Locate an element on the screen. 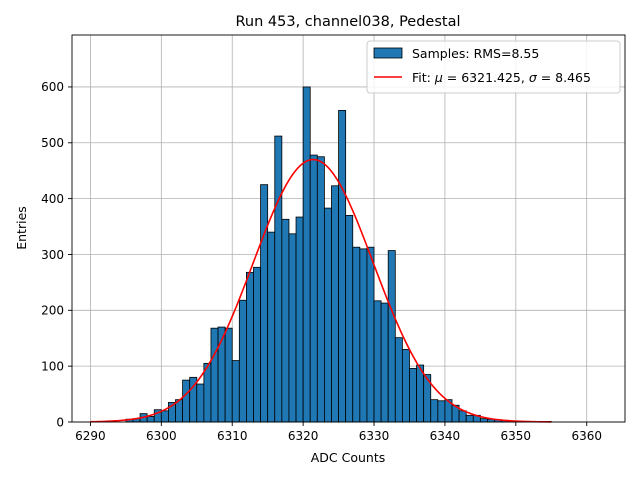 Image resolution: width=640 pixels, height=480 pixels. legend-box is located at coordinates (493, 67).